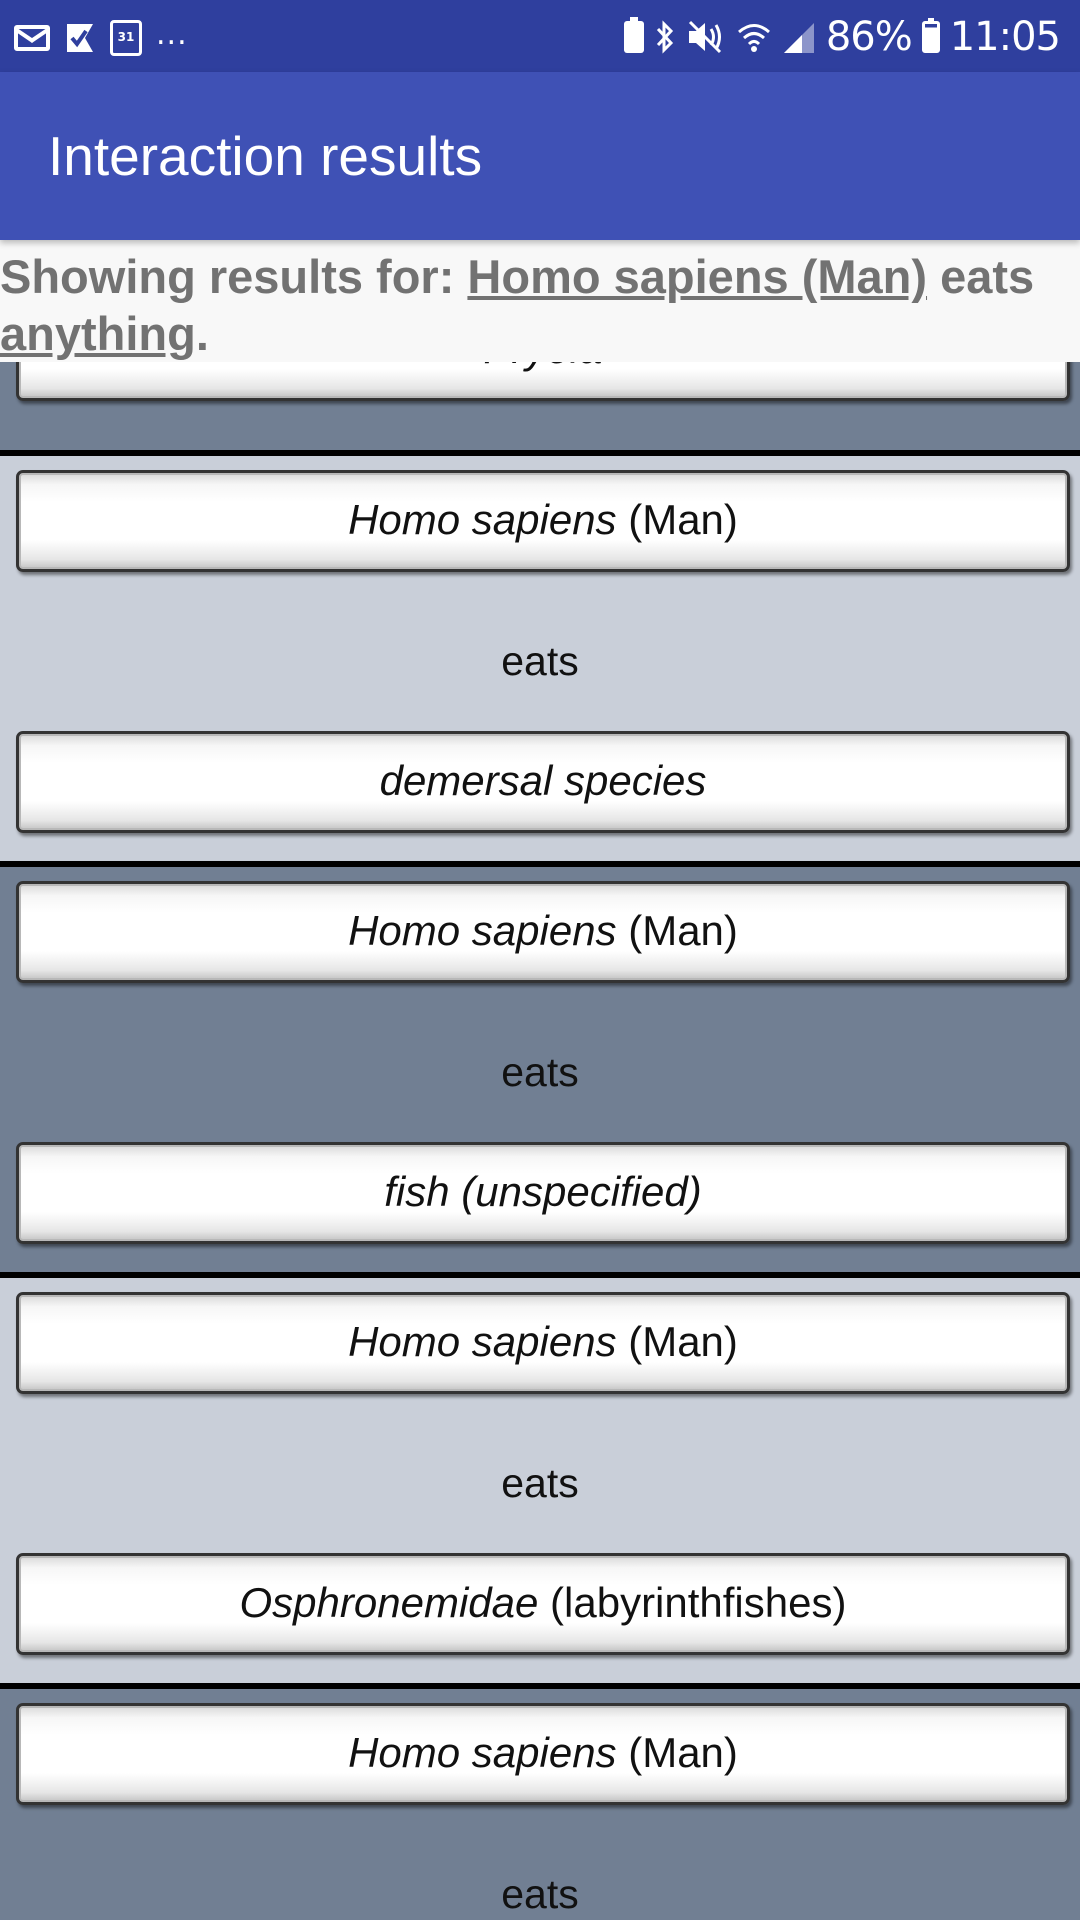  I want to click on wifi-icon, so click(753, 38).